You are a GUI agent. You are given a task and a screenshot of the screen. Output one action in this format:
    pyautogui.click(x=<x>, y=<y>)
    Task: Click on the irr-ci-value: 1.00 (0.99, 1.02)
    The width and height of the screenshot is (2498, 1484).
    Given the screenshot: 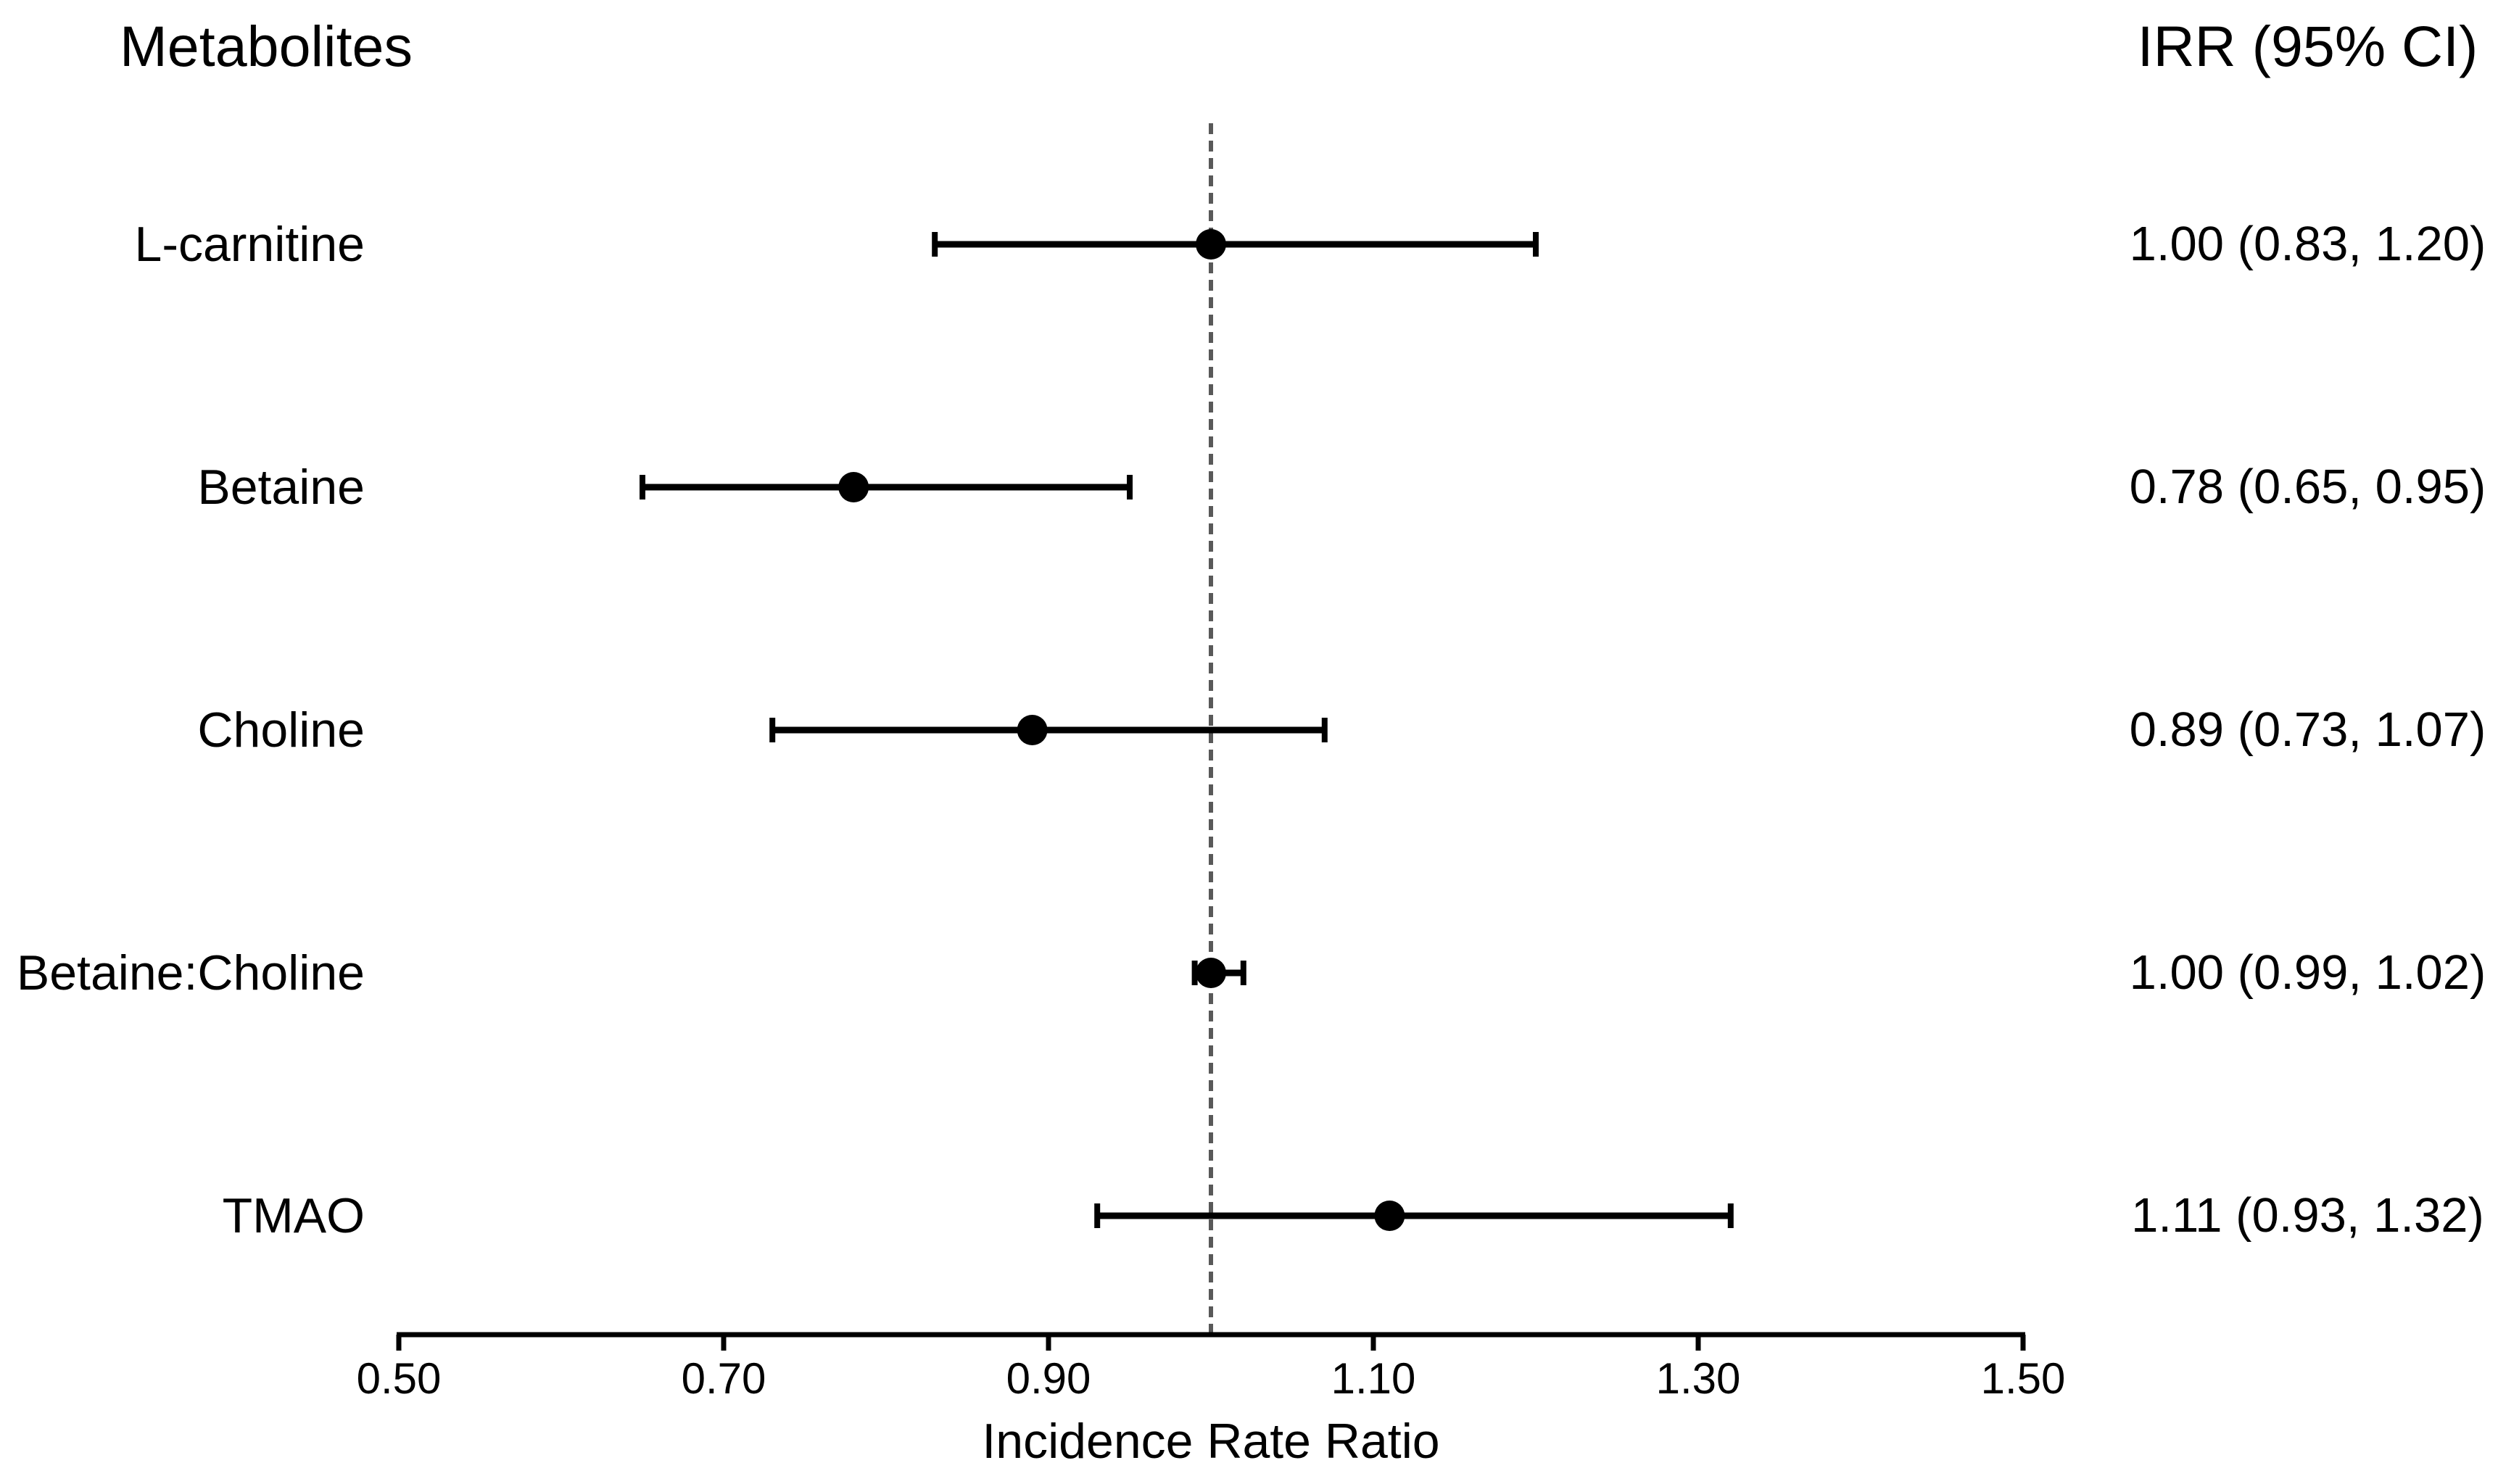 What is the action you would take?
    pyautogui.click(x=2307, y=972)
    